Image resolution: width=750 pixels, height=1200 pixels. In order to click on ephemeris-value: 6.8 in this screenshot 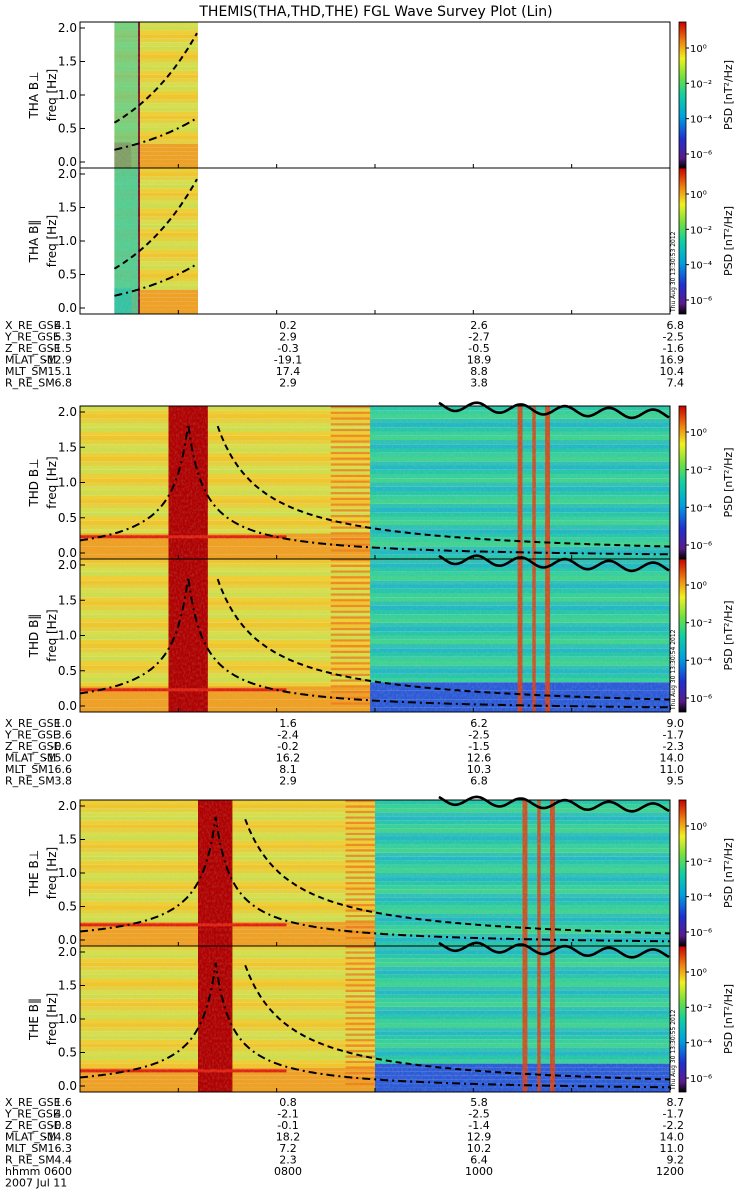, I will do `click(676, 325)`.